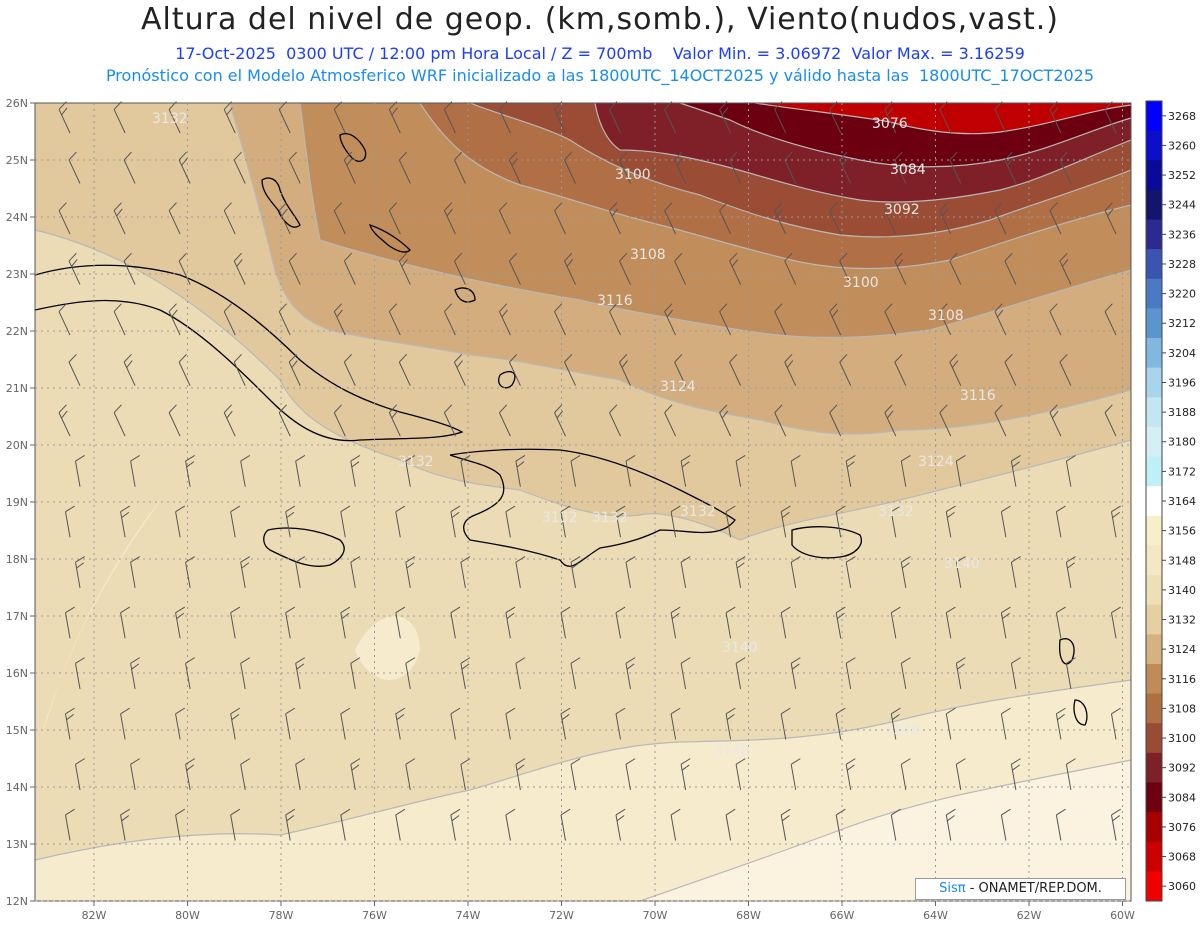 The width and height of the screenshot is (1200, 927). What do you see at coordinates (17, 331) in the screenshot?
I see `lat-tick-label: 22N` at bounding box center [17, 331].